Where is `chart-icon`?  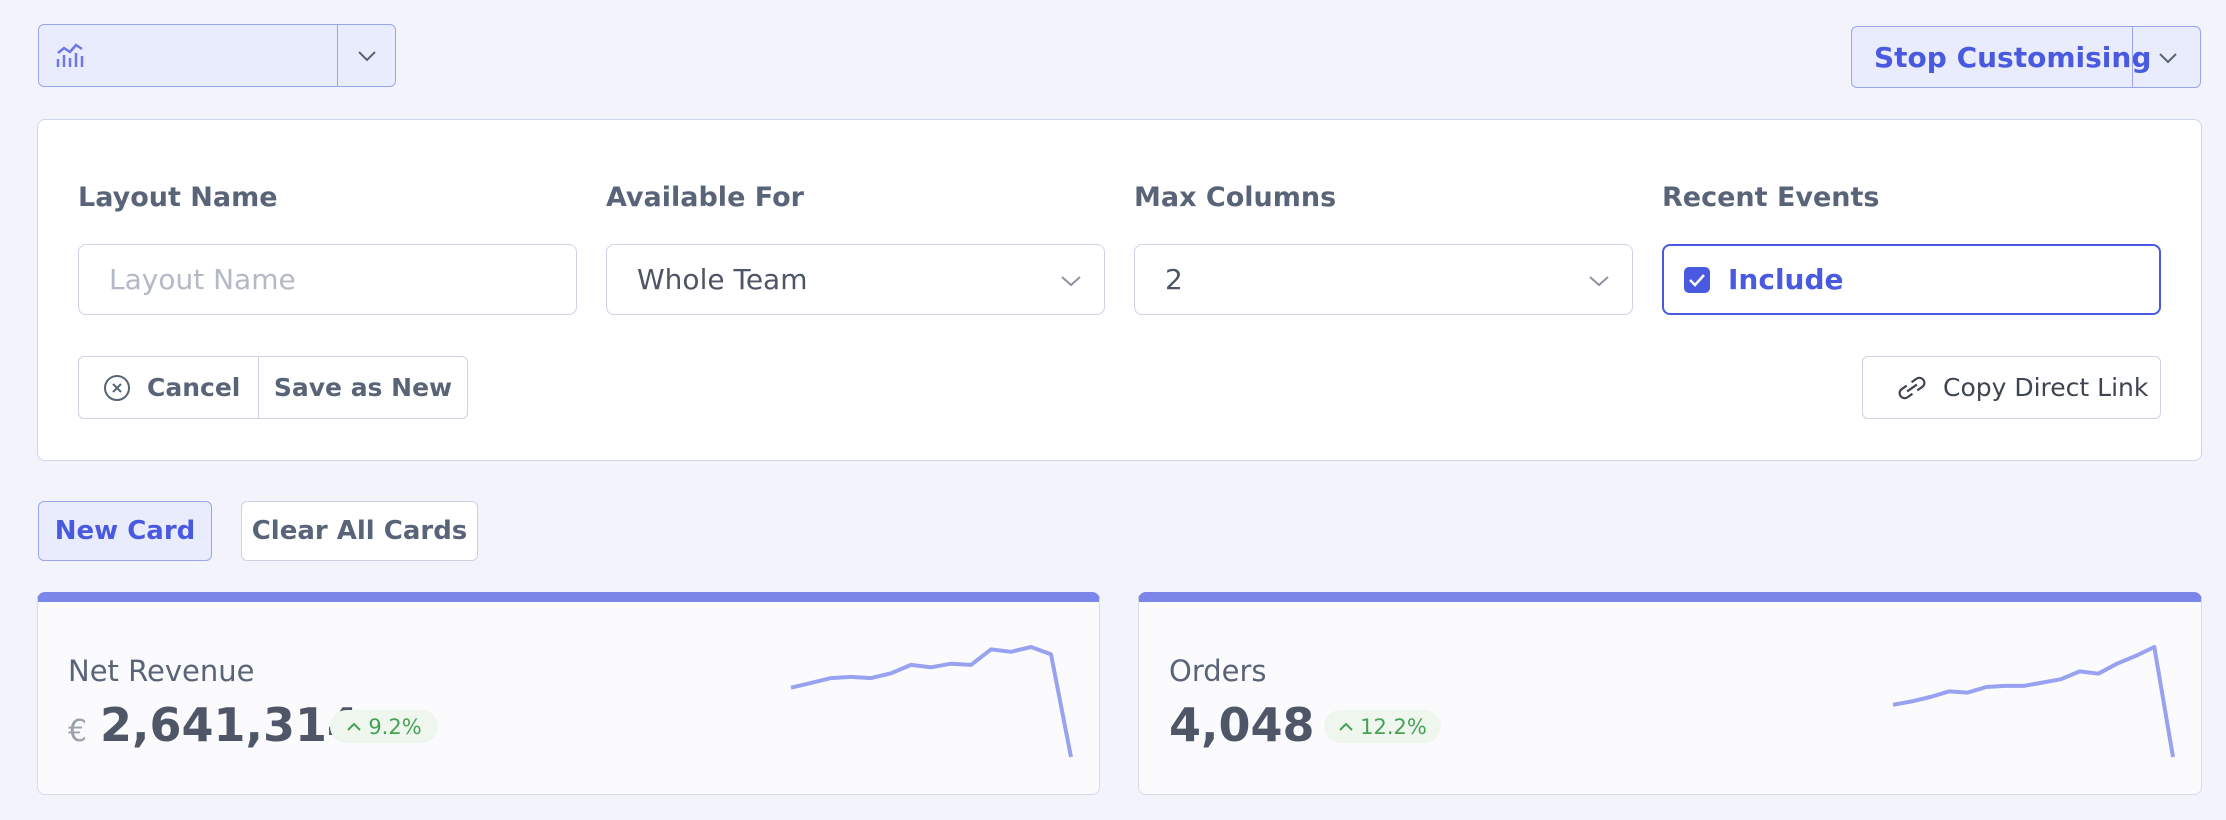
chart-icon is located at coordinates (70, 54).